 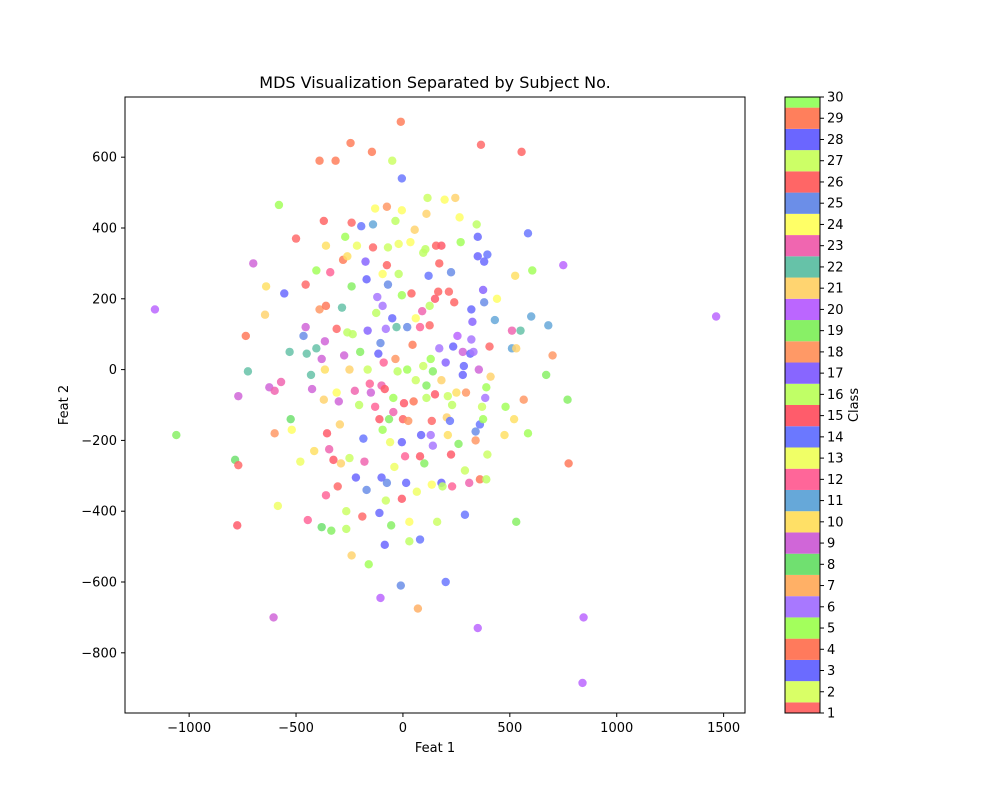 I want to click on y-tick-label: −400, so click(x=99, y=512).